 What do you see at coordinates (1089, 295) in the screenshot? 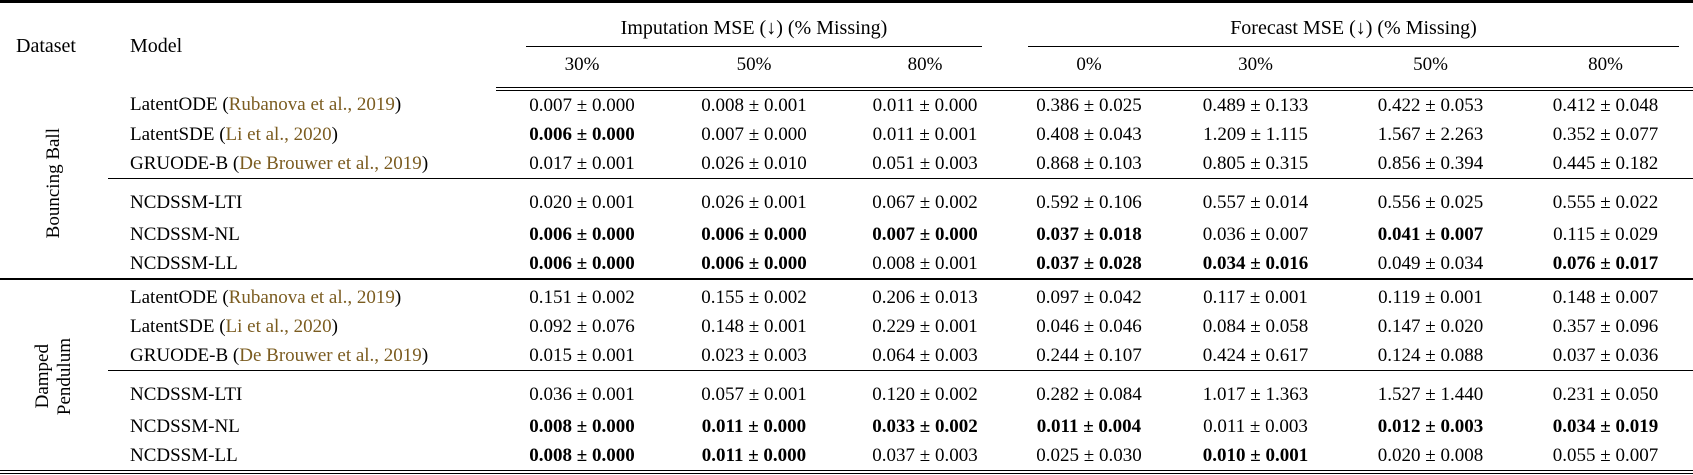
I see `mse-value: 0.097 ± 0.042` at bounding box center [1089, 295].